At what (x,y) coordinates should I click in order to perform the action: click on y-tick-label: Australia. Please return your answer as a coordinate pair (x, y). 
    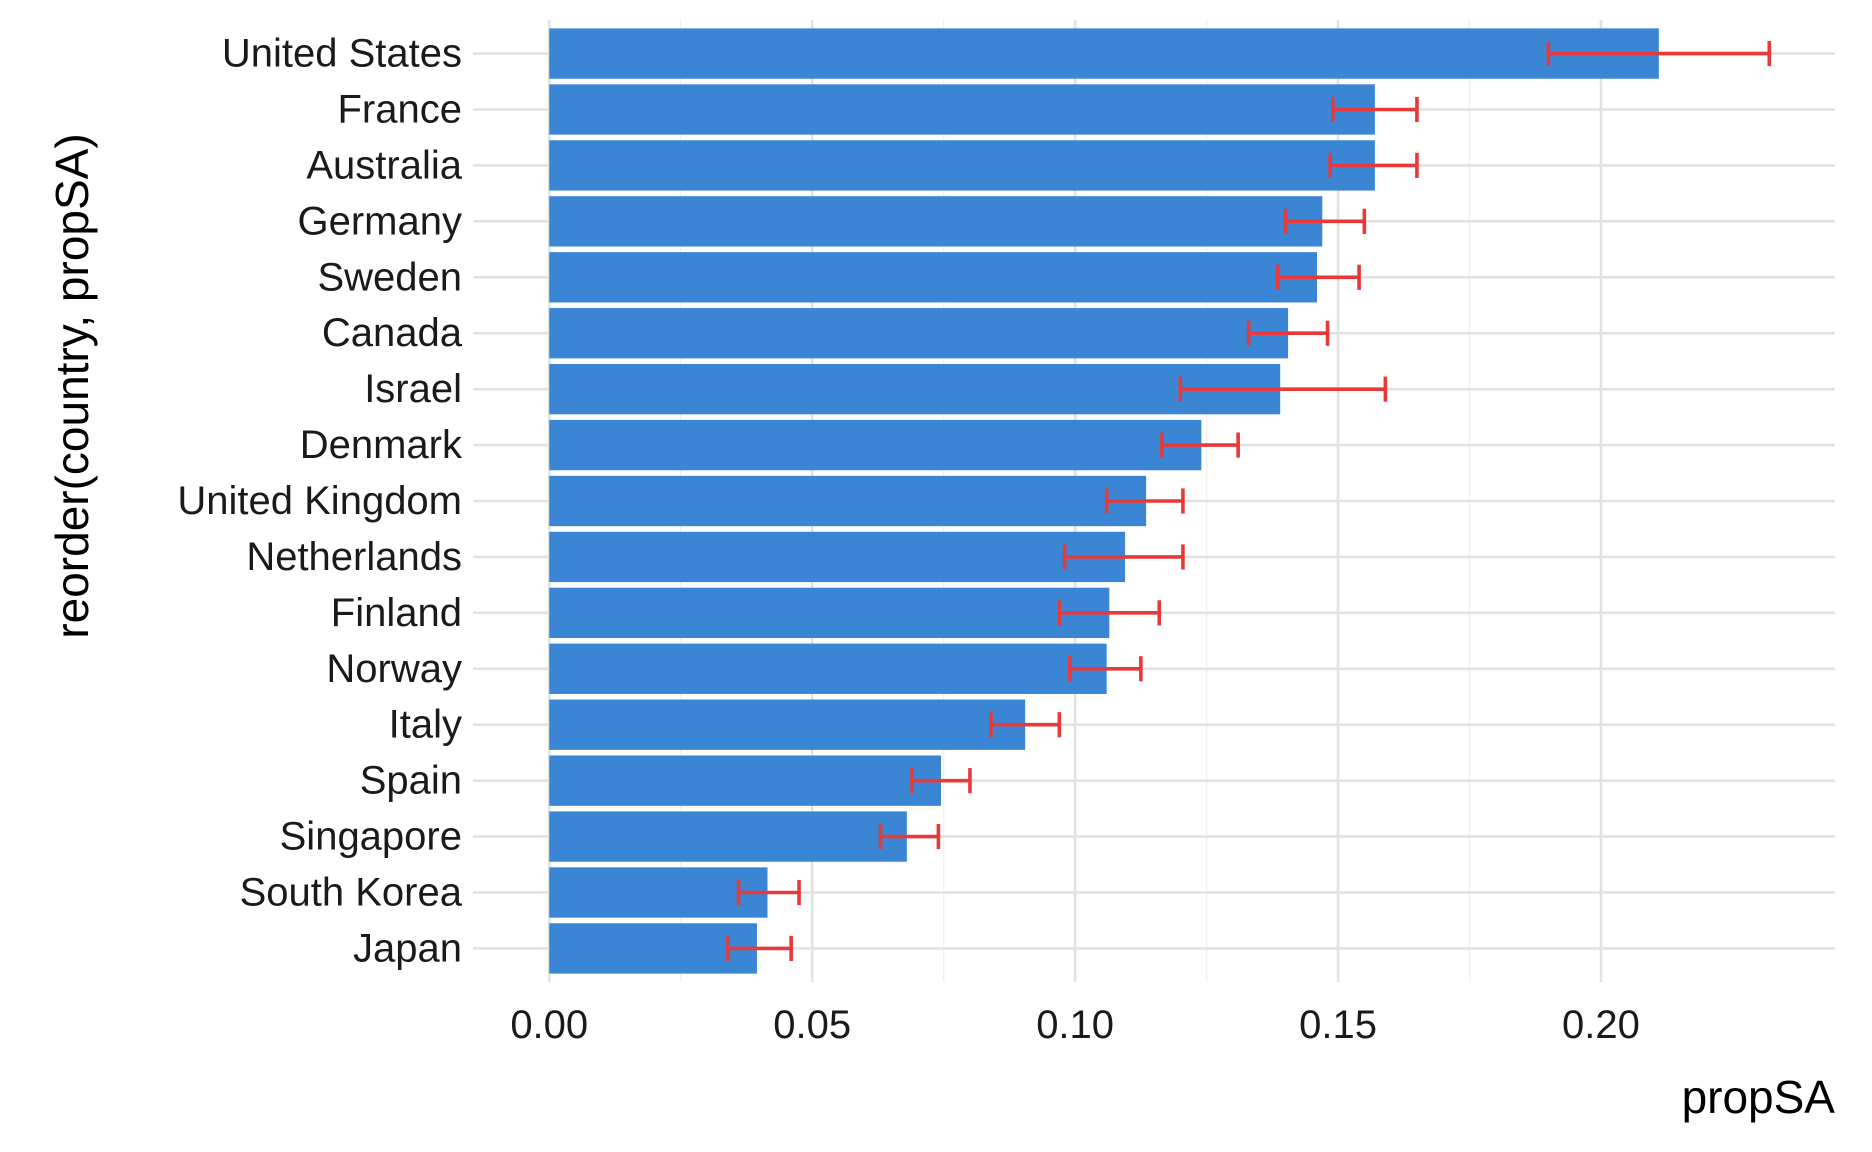
    Looking at the image, I should click on (384, 165).